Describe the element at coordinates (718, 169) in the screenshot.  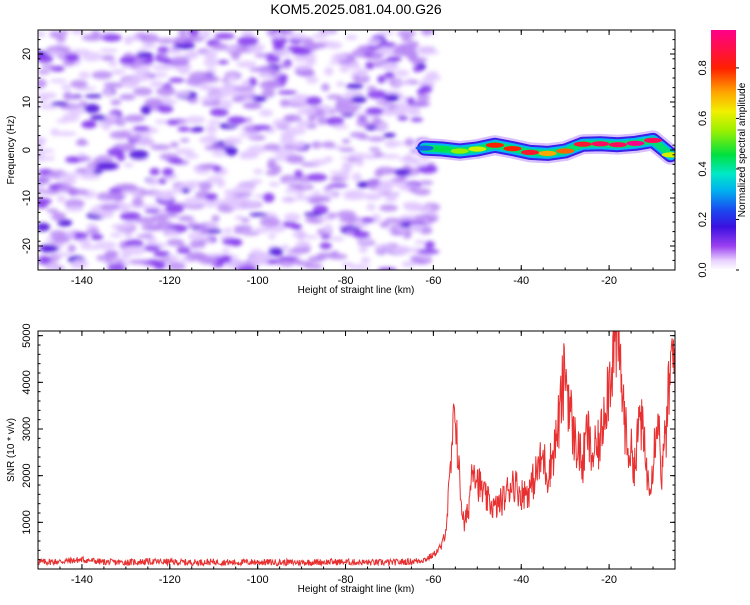
I see `colorbar-ticks: 0.0 0.2 0.4 0.6 0.8` at that location.